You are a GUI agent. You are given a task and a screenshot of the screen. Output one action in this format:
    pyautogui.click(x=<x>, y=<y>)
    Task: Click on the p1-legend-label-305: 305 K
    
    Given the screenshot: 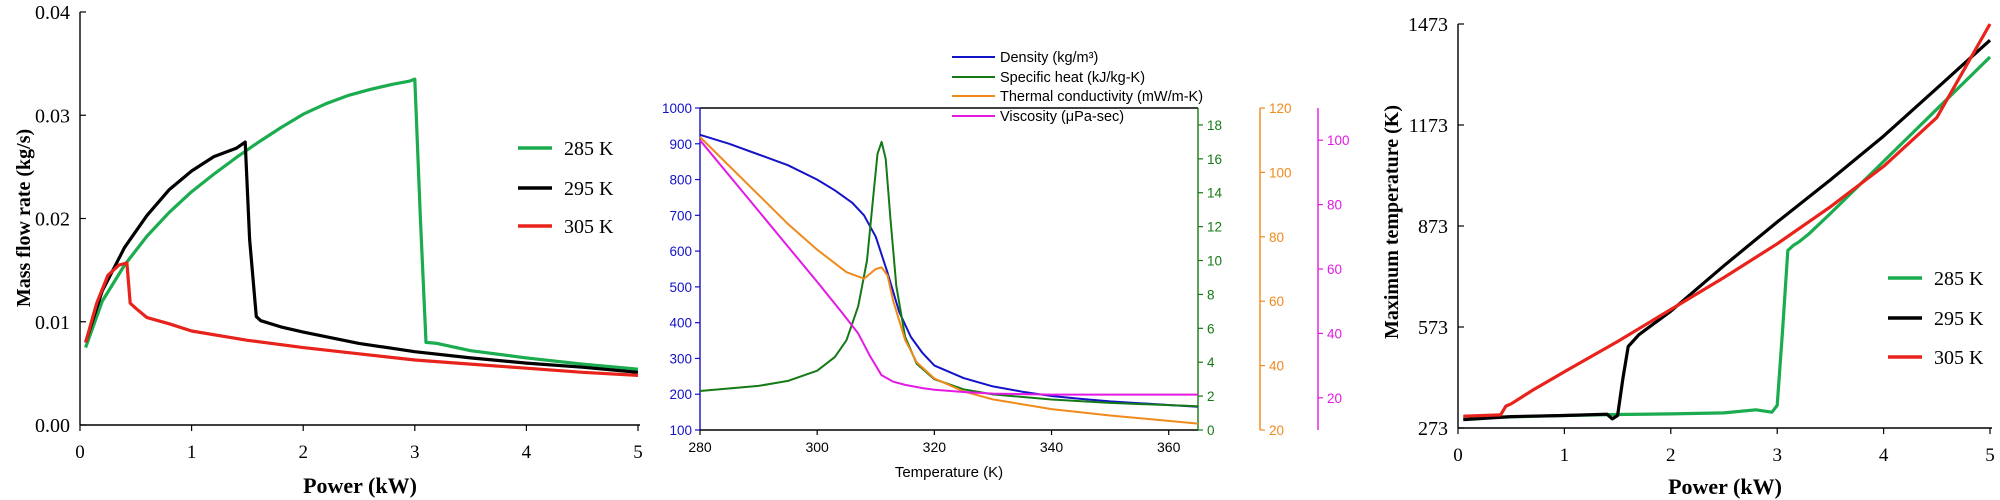 What is the action you would take?
    pyautogui.click(x=589, y=227)
    